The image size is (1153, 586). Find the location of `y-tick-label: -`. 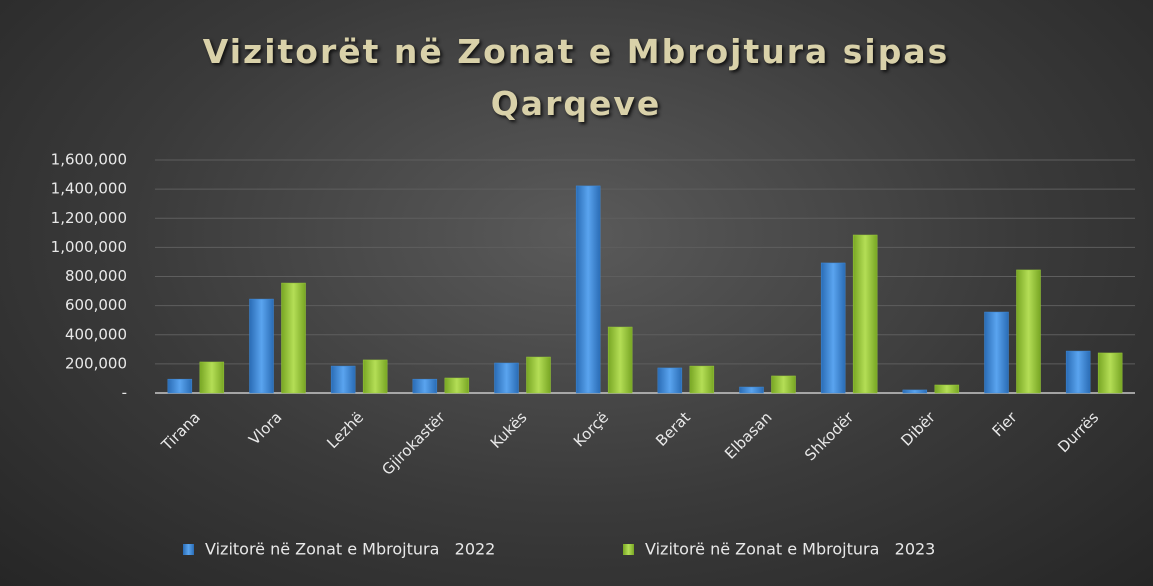

y-tick-label: - is located at coordinates (124, 393).